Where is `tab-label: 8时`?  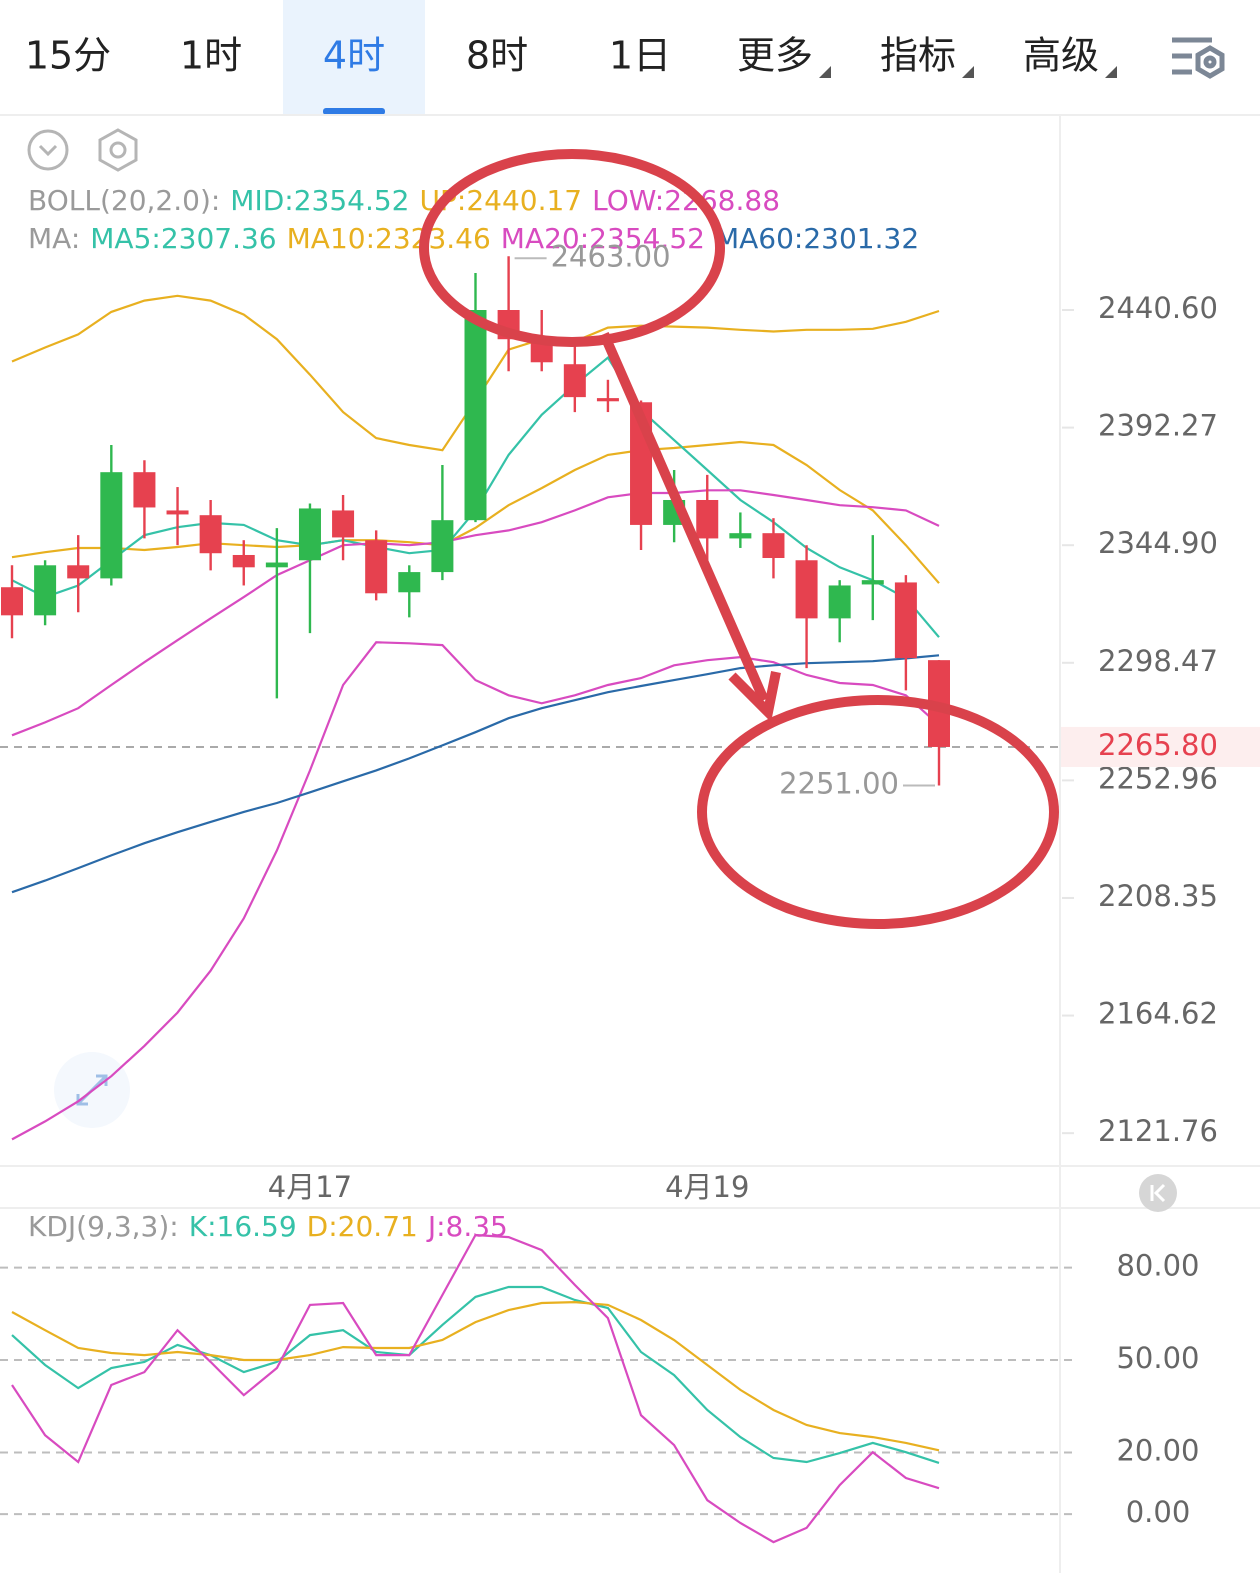 tab-label: 8时 is located at coordinates (497, 56).